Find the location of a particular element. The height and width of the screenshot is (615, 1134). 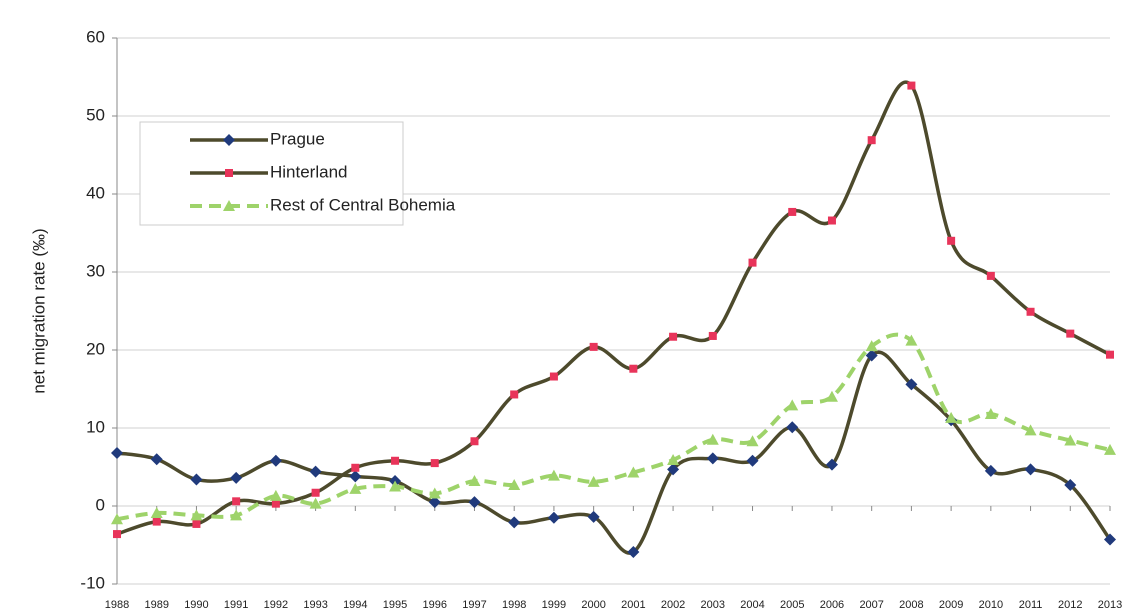

x-tick-label: 2009 is located at coordinates (951, 605).